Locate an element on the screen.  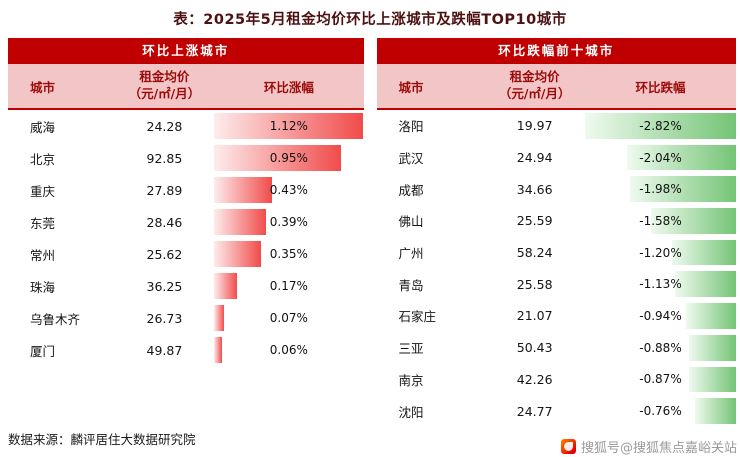
city-cell: 洛阳 is located at coordinates (411, 127).